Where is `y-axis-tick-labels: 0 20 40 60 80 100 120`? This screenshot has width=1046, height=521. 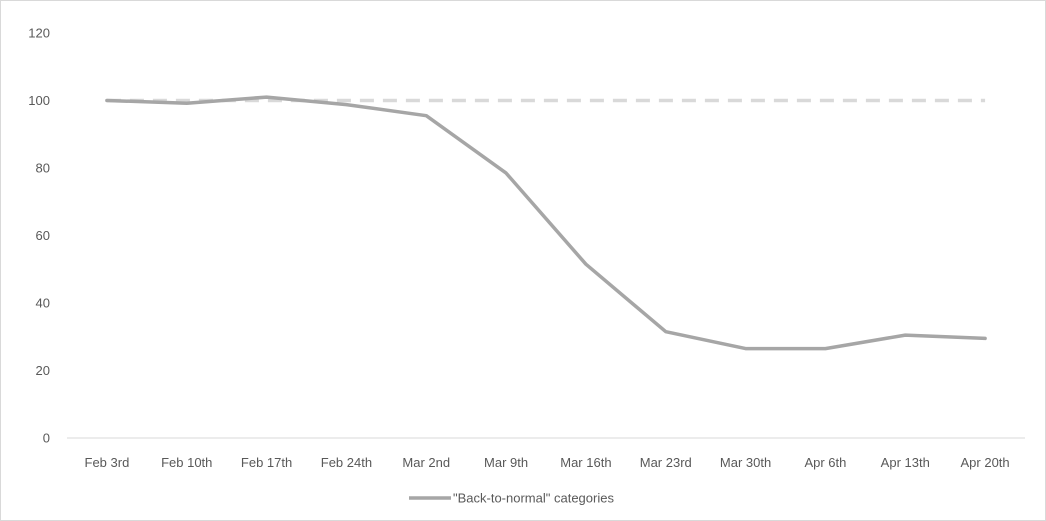 y-axis-tick-labels: 0 20 40 60 80 100 120 is located at coordinates (39, 236).